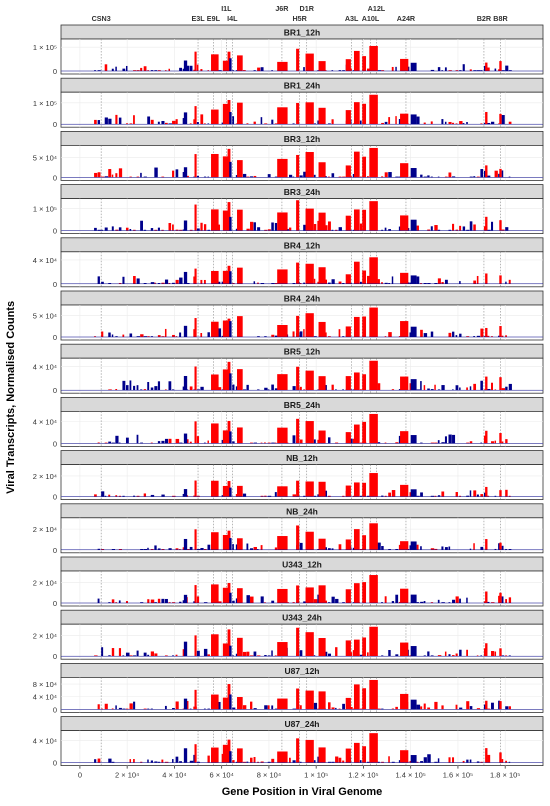 This screenshot has height=806, width=550. I want to click on facet-strip-label: BR5_12h, so click(302, 352).